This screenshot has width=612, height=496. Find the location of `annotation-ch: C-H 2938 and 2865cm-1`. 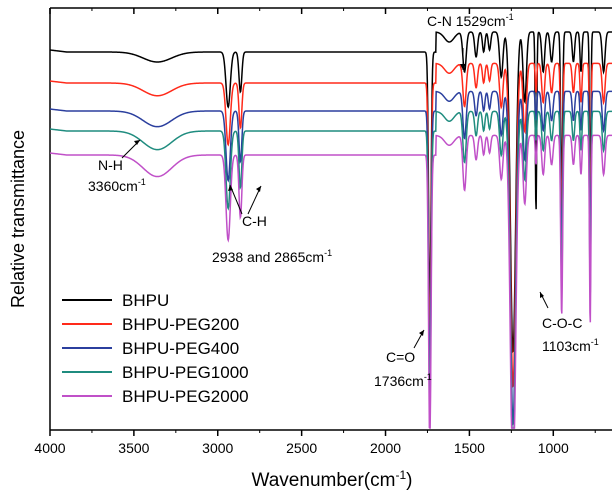

annotation-ch: C-H 2938 and 2865cm-1 is located at coordinates (272, 224).